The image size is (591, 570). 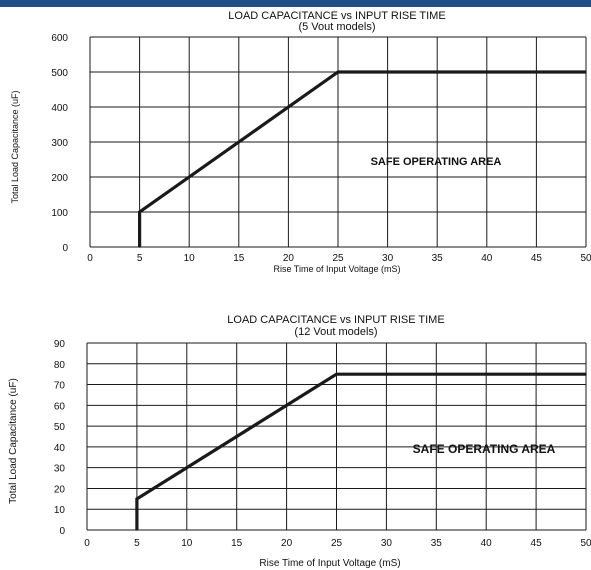 What do you see at coordinates (59, 143) in the screenshot?
I see `y-tick-label: 300` at bounding box center [59, 143].